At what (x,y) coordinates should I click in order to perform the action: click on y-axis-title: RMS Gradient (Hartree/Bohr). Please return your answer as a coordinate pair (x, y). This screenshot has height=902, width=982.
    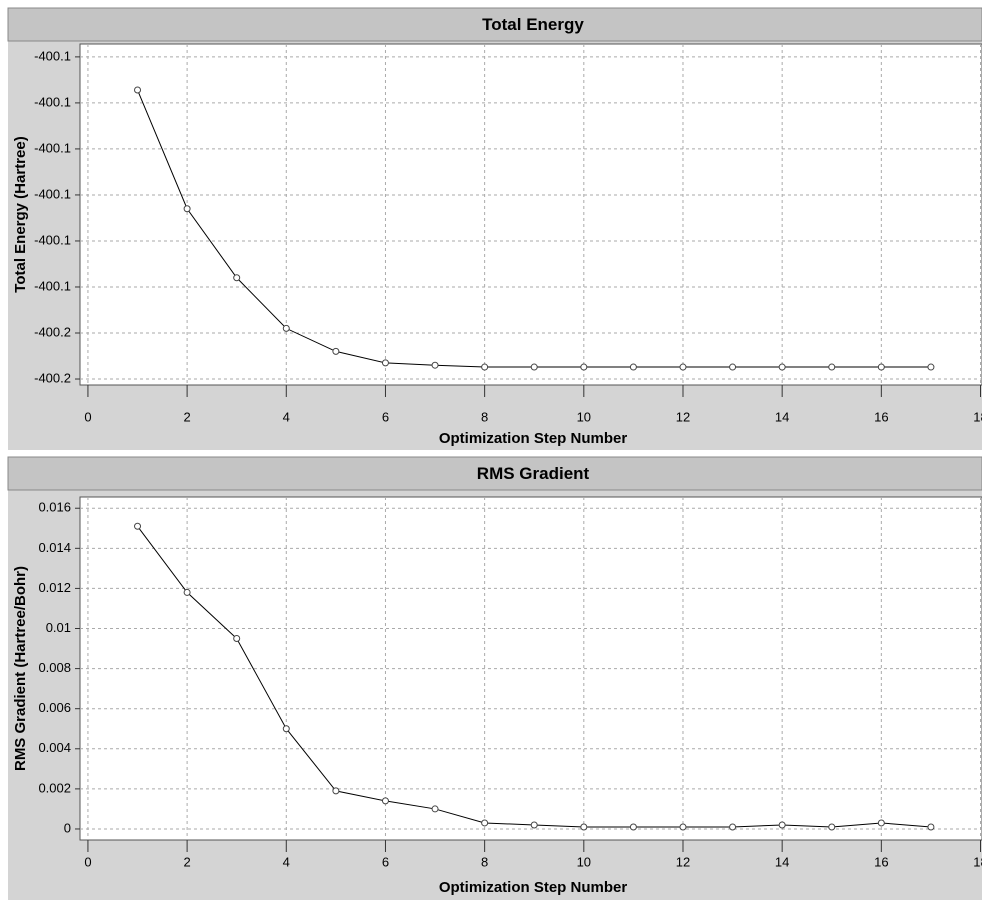
    Looking at the image, I should click on (20, 668).